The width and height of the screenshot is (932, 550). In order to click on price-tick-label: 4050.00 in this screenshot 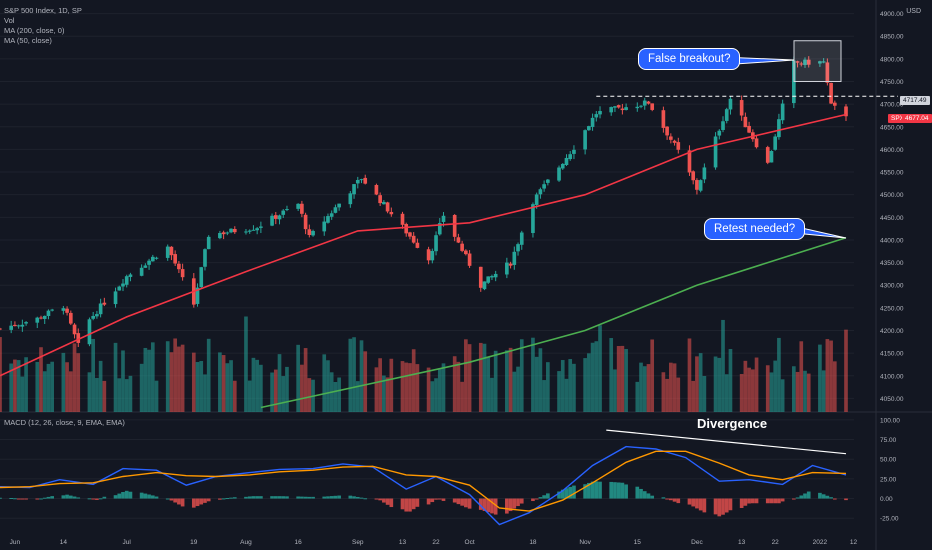, I will do `click(892, 399)`.